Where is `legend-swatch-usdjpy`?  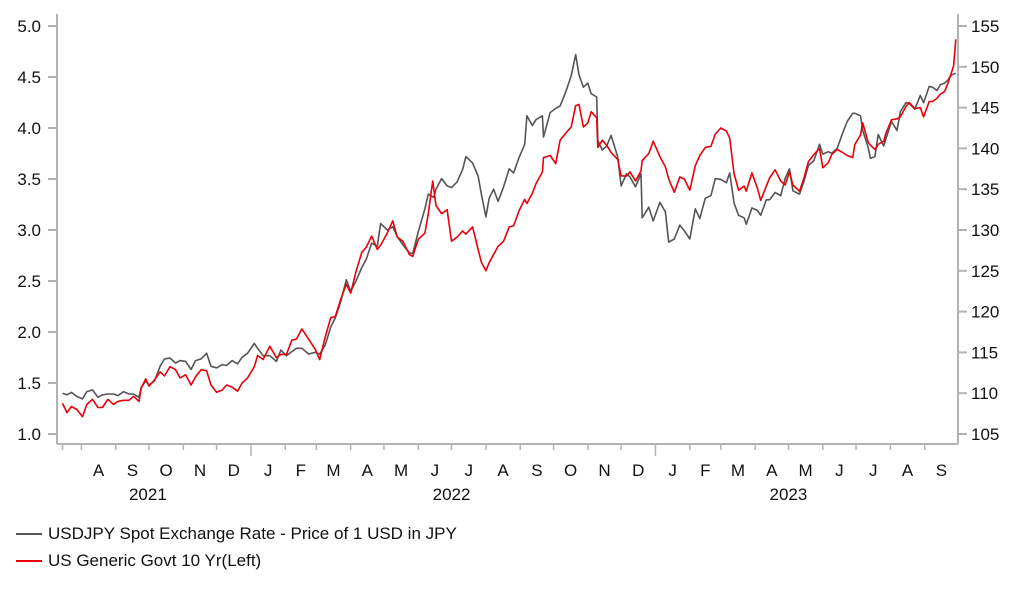
legend-swatch-usdjpy is located at coordinates (29, 533).